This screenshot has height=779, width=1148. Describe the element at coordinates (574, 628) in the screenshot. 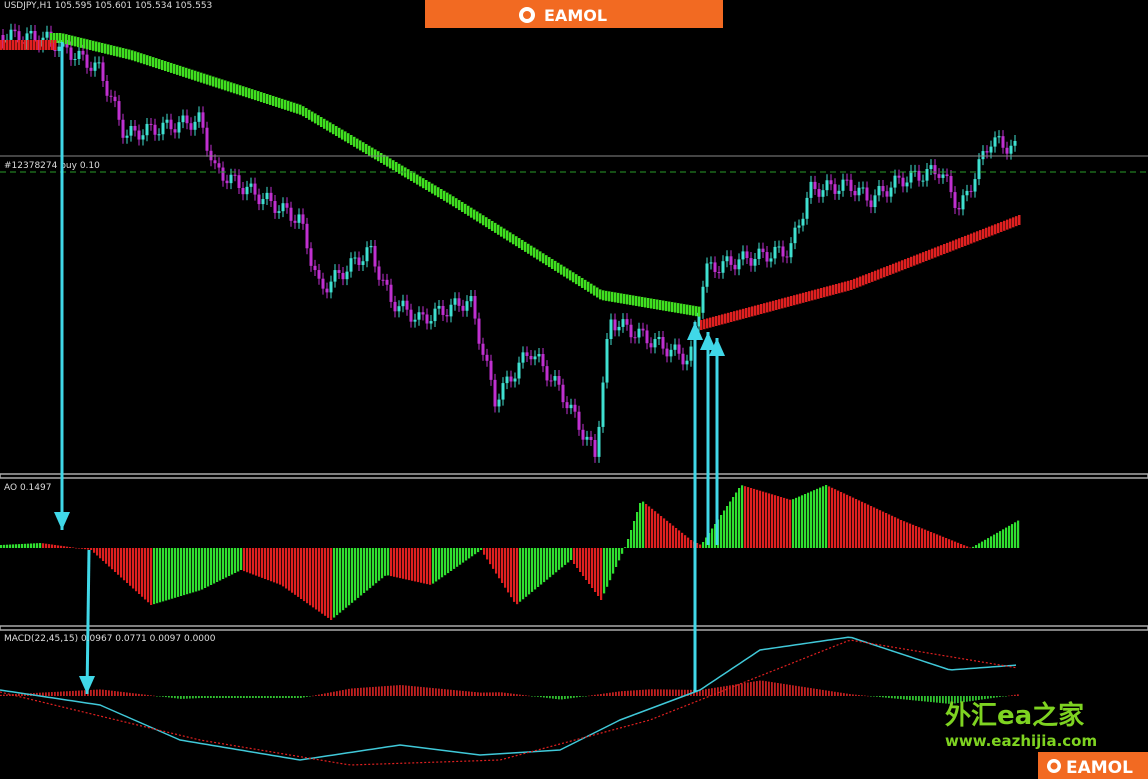

I see `separator` at that location.